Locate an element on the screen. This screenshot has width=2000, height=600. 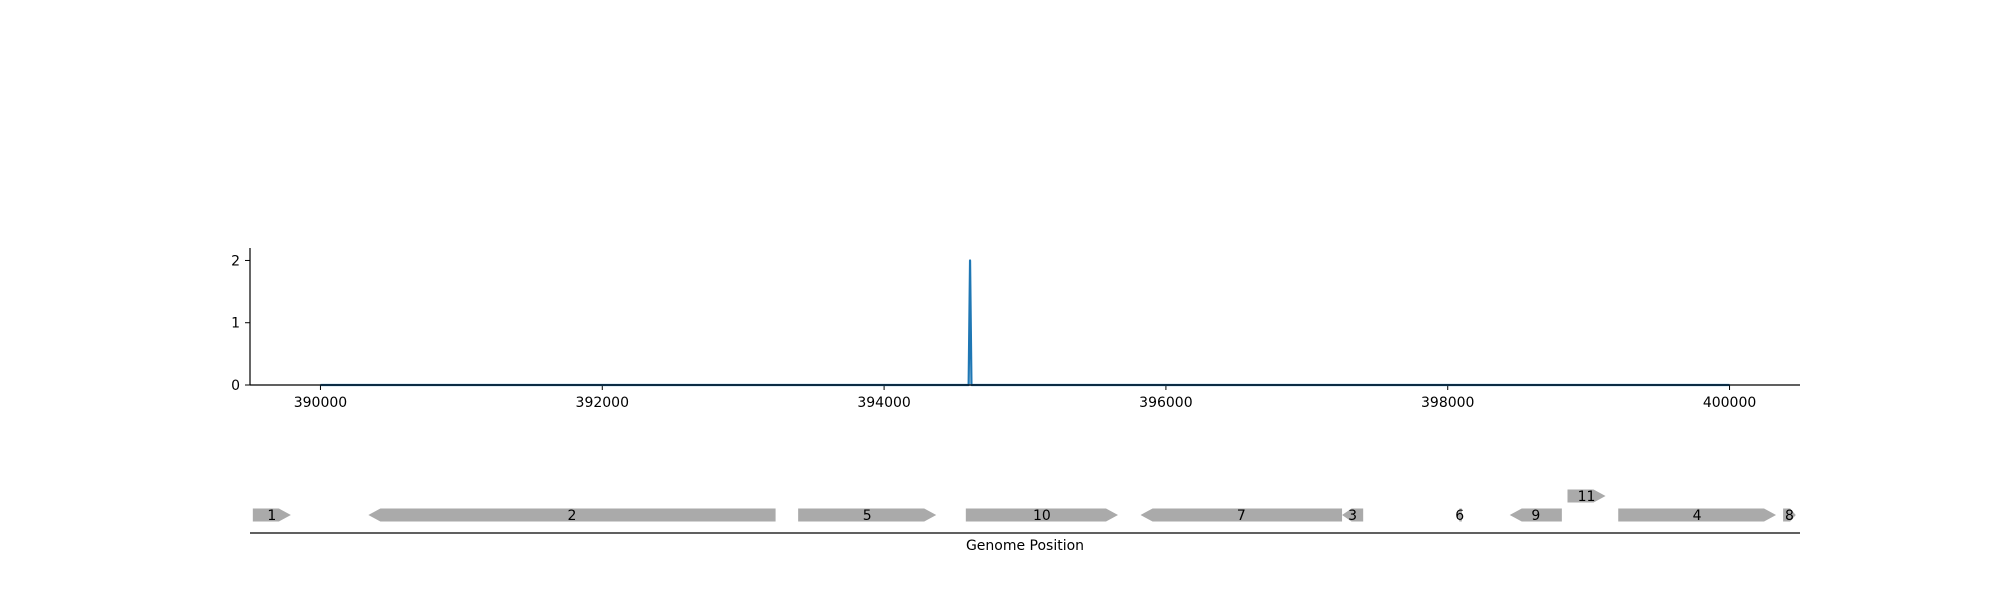
gene-label-11: 11 is located at coordinates (1587, 497).